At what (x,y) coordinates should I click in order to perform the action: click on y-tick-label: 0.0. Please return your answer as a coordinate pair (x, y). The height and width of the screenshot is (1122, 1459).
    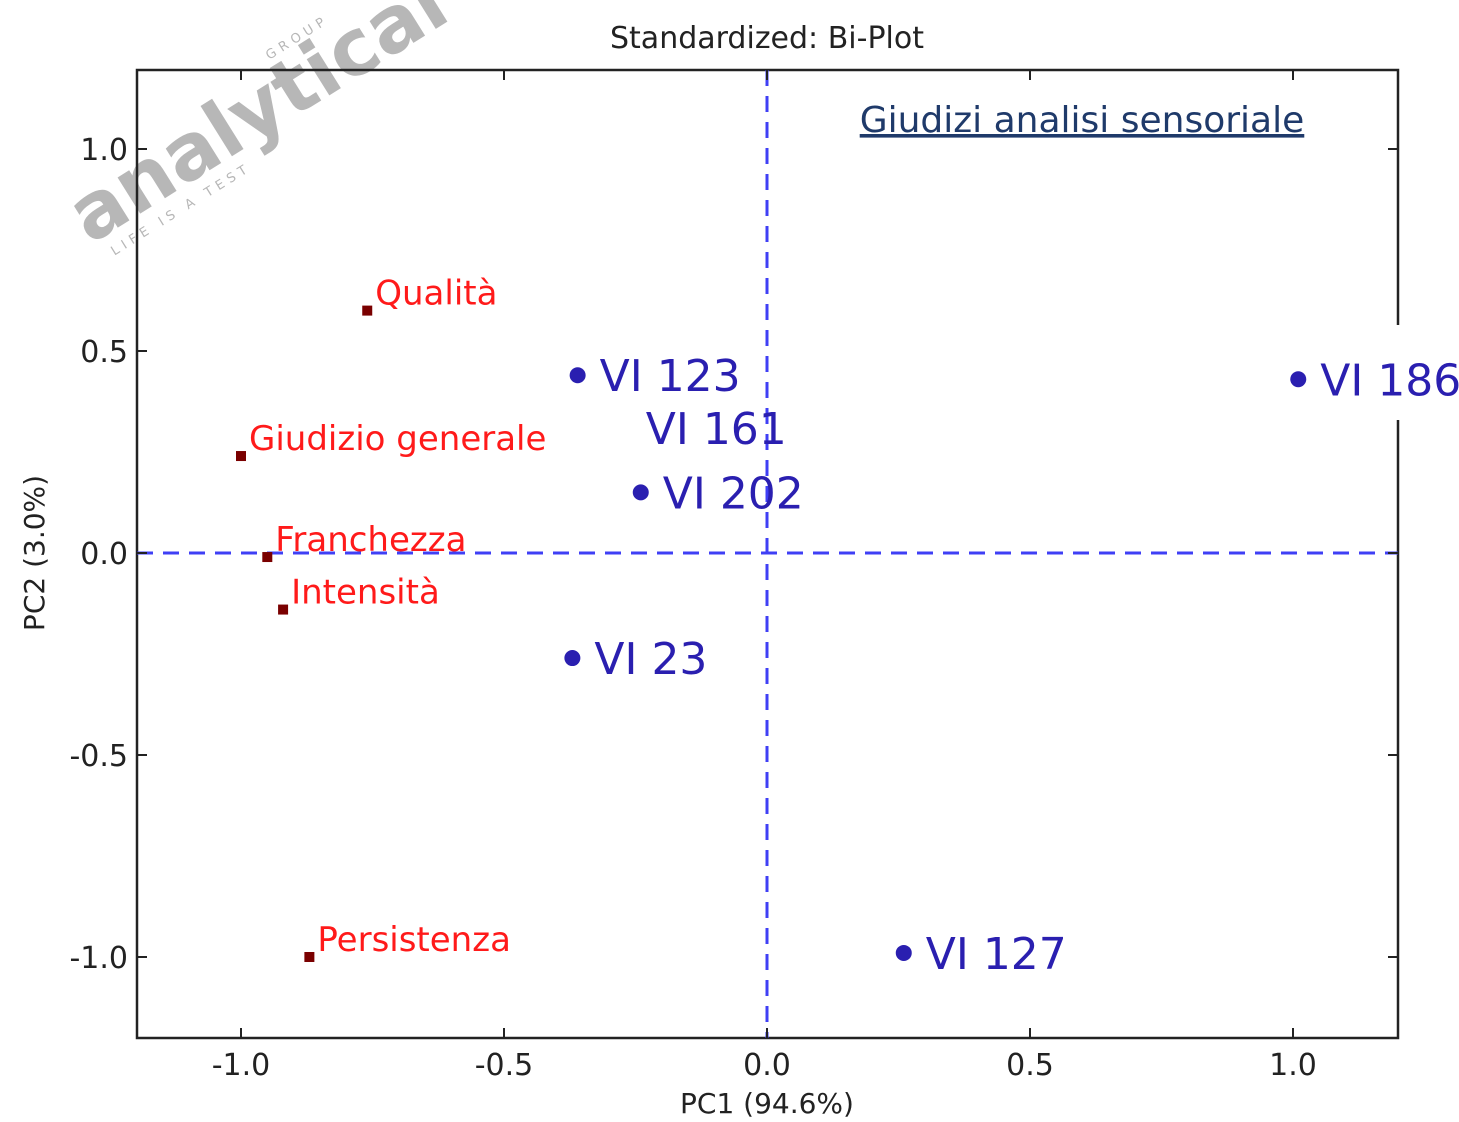
    Looking at the image, I should click on (104, 554).